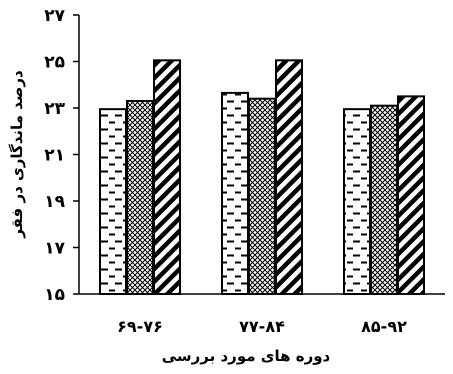 This screenshot has width=453, height=374. Describe the element at coordinates (140, 326) in the screenshot. I see `x-category-label: ۶۹-۷۶` at that location.